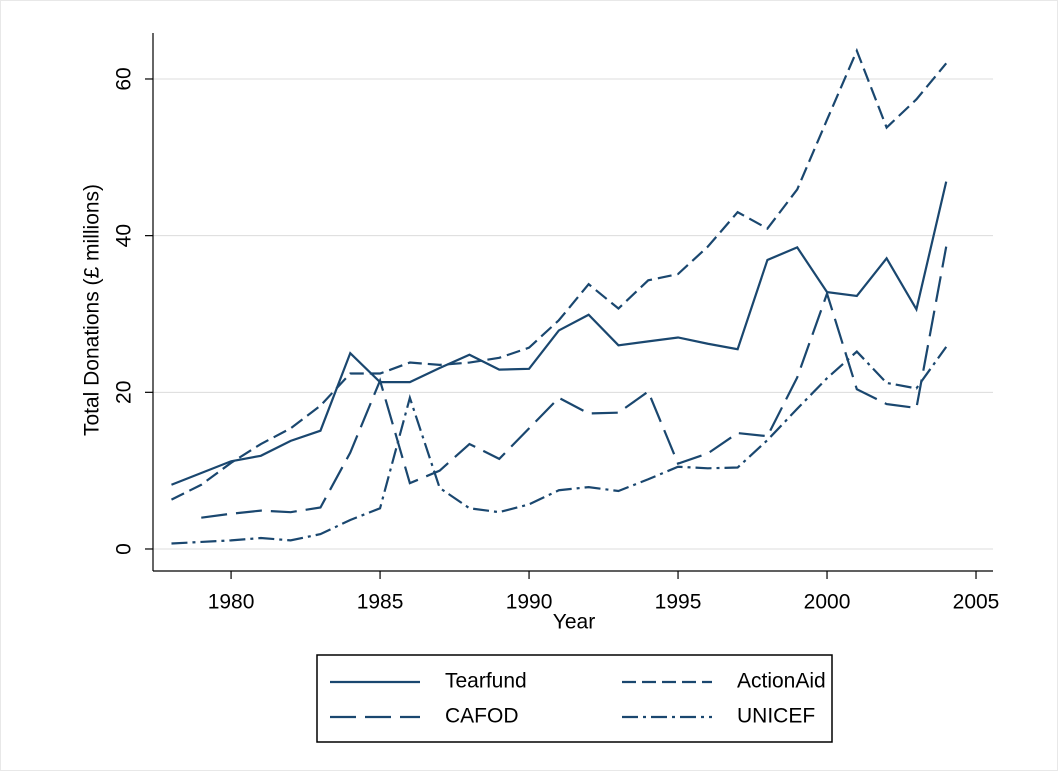  What do you see at coordinates (529, 602) in the screenshot?
I see `x-tick-label: 1990` at bounding box center [529, 602].